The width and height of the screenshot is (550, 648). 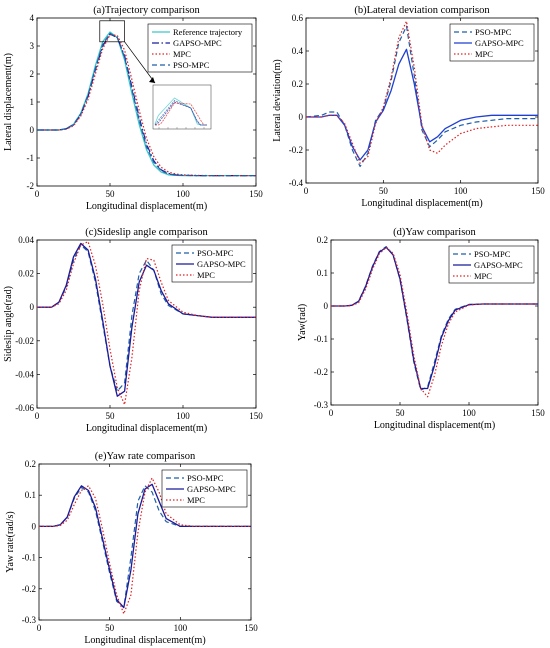 What do you see at coordinates (31, 186) in the screenshot?
I see `y-tick-label: -2` at bounding box center [31, 186].